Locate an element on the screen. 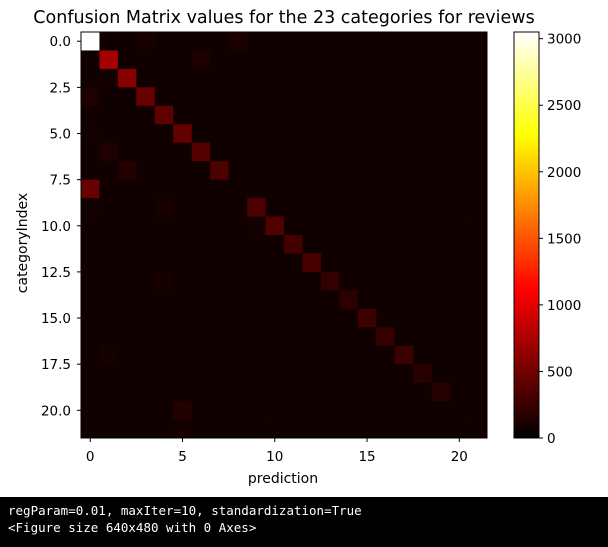 The width and height of the screenshot is (608, 547). output-line-figure: <Figure size 640x480 with 0 Axes> is located at coordinates (132, 527).